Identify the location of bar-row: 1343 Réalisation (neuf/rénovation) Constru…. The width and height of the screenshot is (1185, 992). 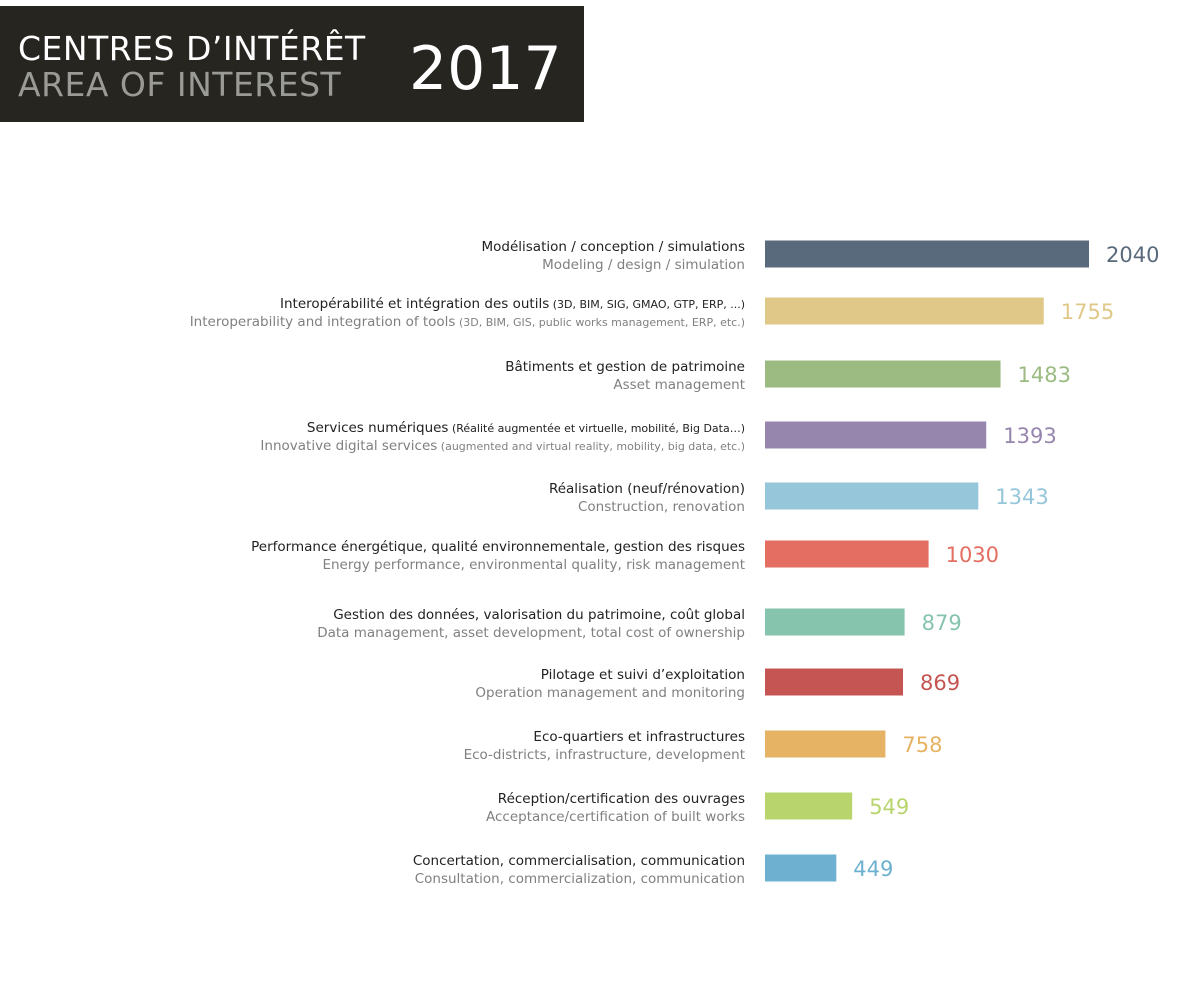
(799, 498).